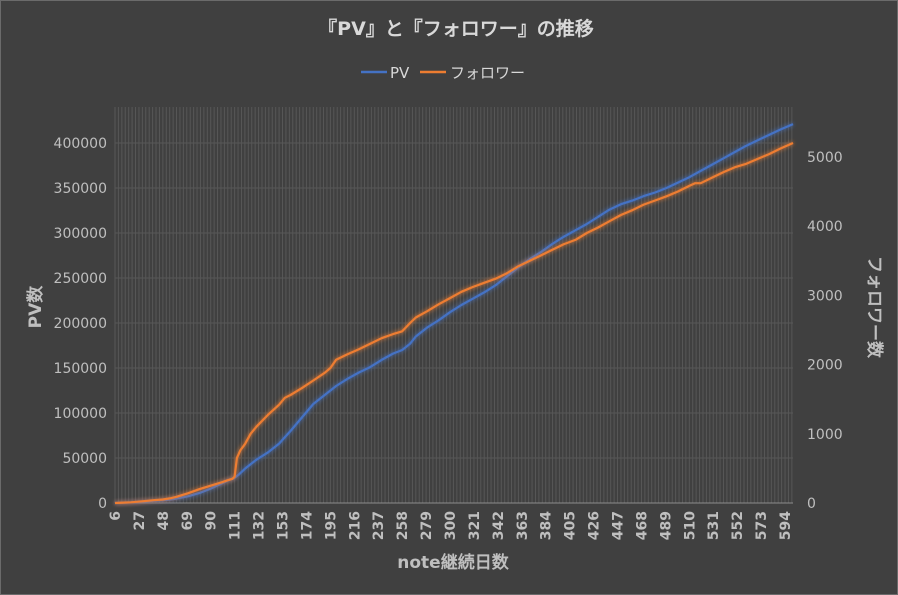 This screenshot has width=898, height=595. Describe the element at coordinates (80, 189) in the screenshot. I see `y-tick-label: 350000` at that location.